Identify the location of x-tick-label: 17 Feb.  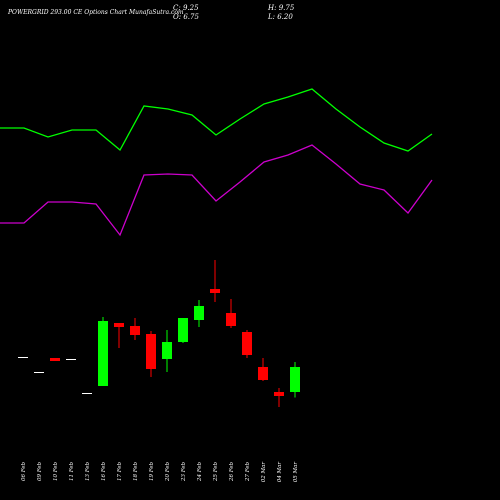
(120, 472).